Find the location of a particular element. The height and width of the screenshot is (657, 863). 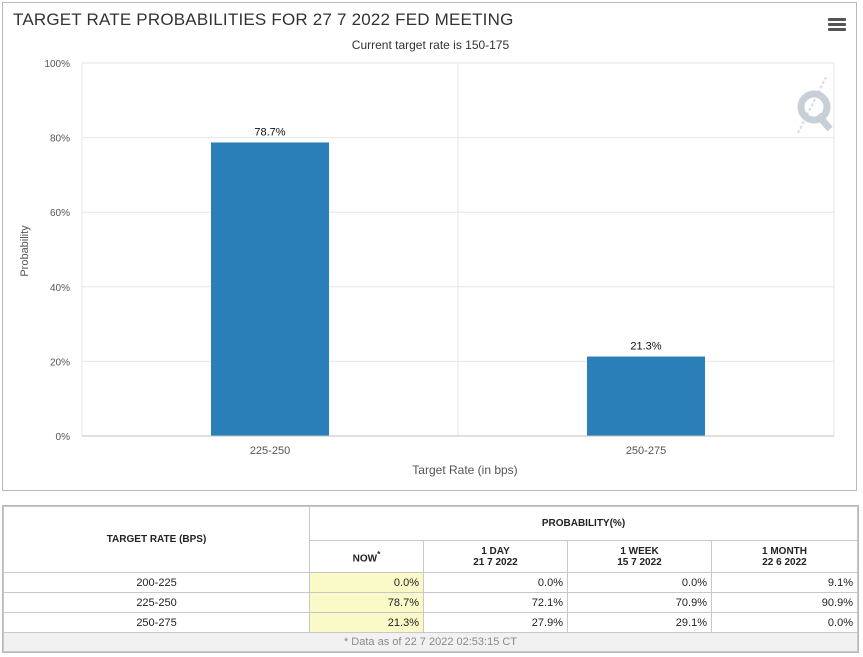

one-week-header: 1 WEEK 15 7 2022 is located at coordinates (639, 556).